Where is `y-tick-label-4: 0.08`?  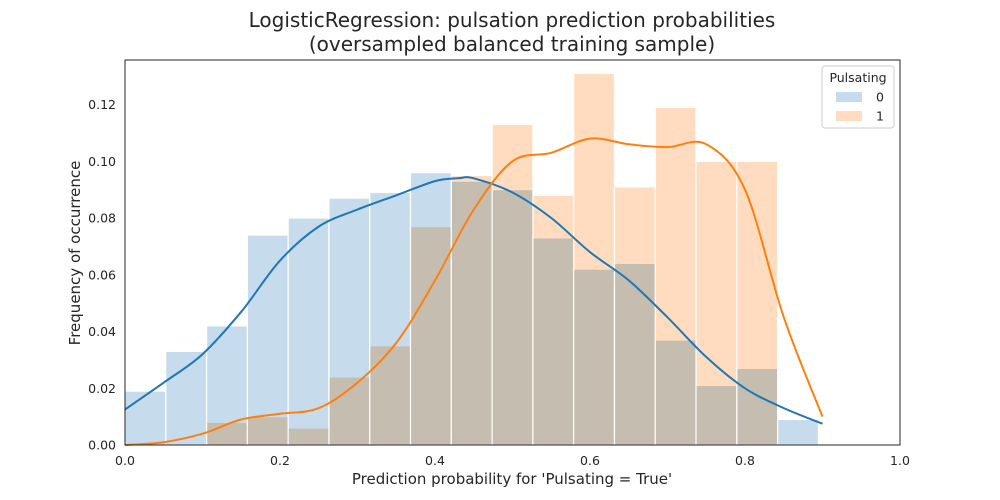
y-tick-label-4: 0.08 is located at coordinates (102, 218).